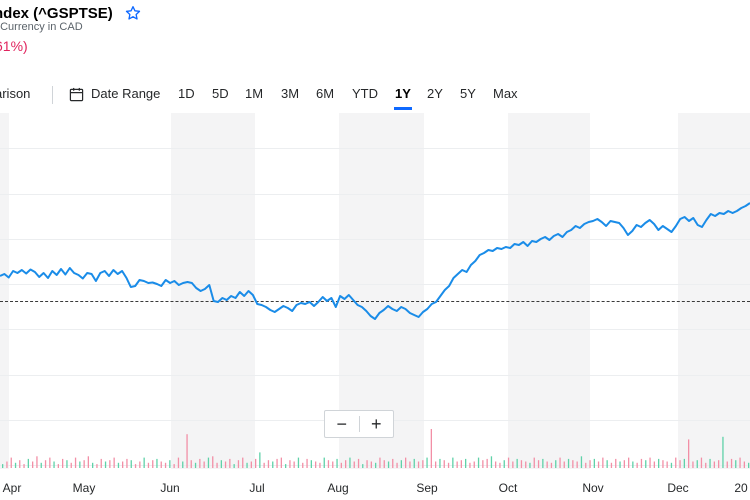 This screenshot has width=750, height=500. Describe the element at coordinates (12, 488) in the screenshot. I see `x-label-apr: Apr` at that location.